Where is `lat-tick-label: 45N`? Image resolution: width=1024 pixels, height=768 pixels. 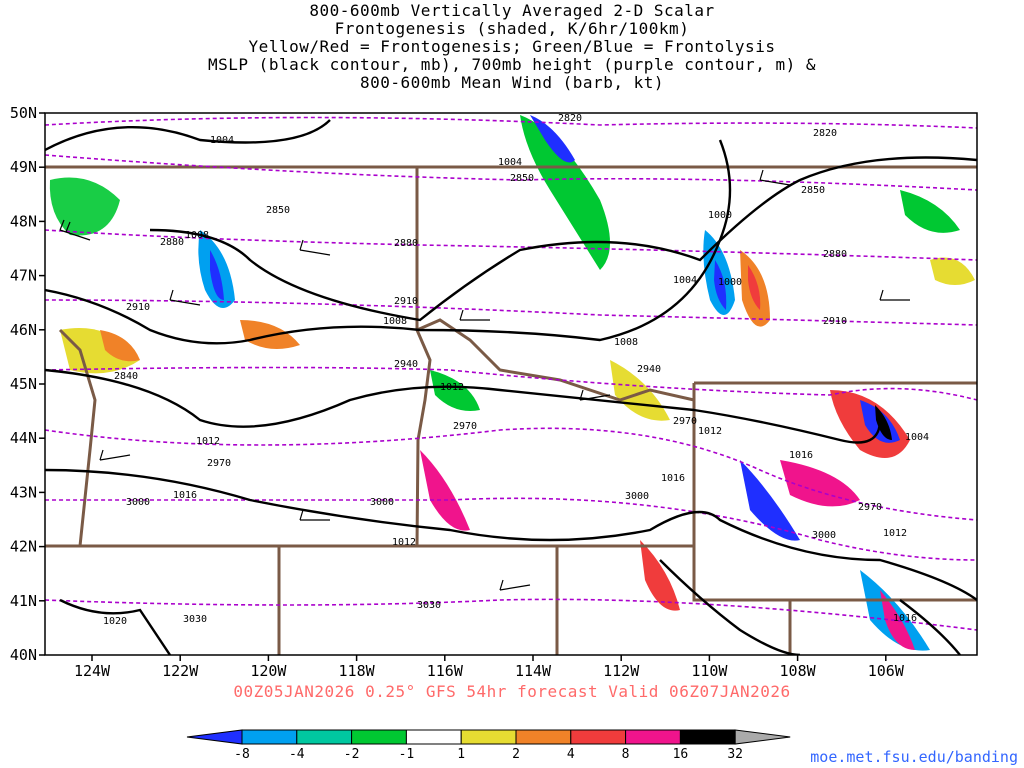 lat-tick-label: 45N is located at coordinates (23, 384).